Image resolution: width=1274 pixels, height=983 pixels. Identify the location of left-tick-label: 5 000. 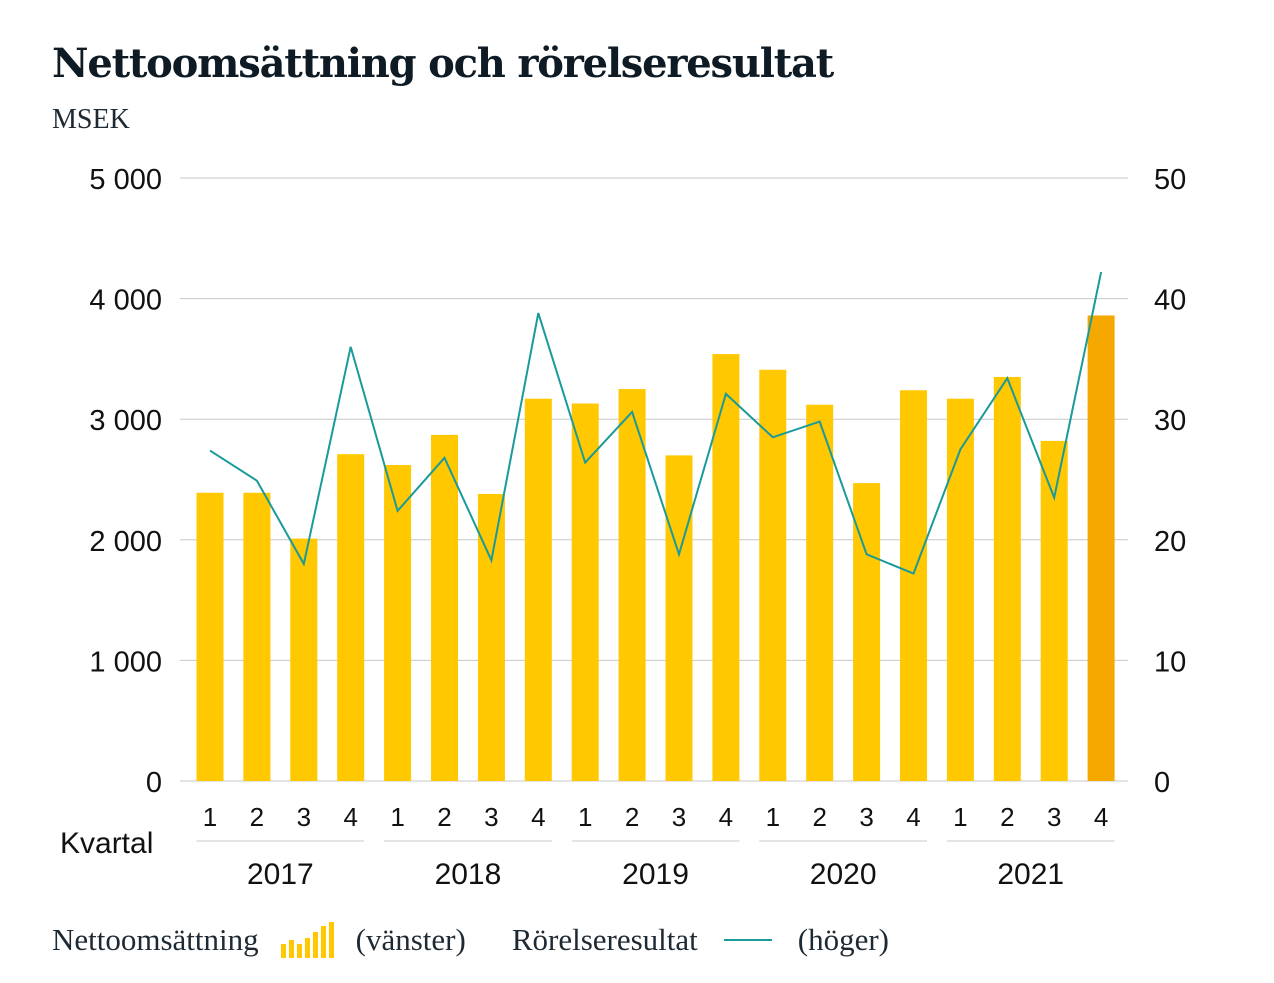
(125, 180).